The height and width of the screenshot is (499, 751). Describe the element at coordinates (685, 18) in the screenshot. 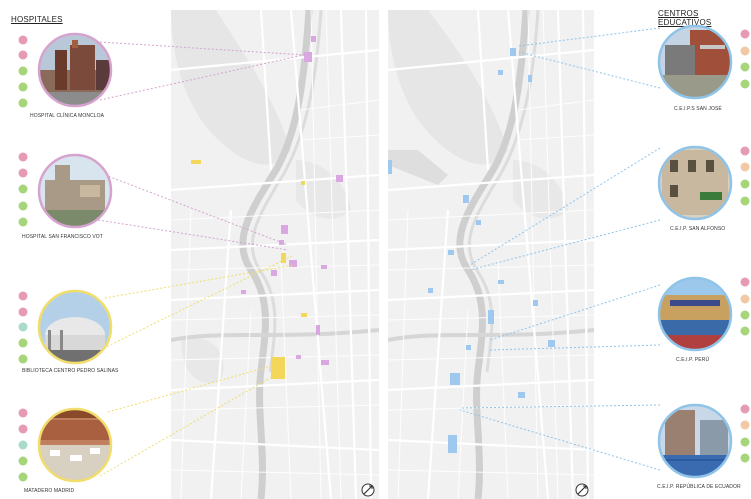

I see `centros-educativos-title: CENTROS EDUCATIVOS` at that location.